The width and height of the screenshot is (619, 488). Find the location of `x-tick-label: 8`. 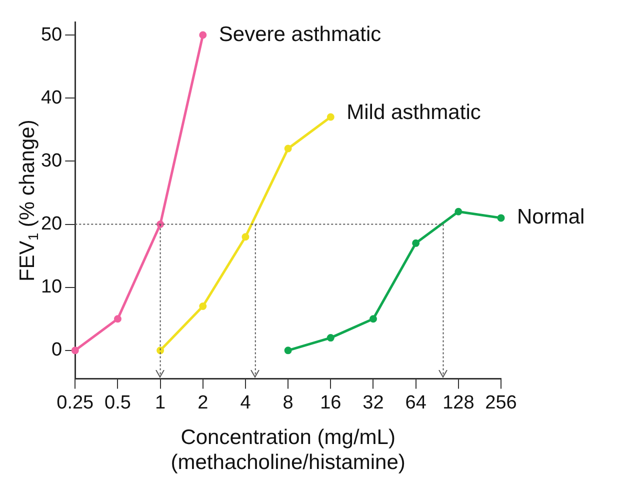

x-tick-label: 8 is located at coordinates (288, 403).